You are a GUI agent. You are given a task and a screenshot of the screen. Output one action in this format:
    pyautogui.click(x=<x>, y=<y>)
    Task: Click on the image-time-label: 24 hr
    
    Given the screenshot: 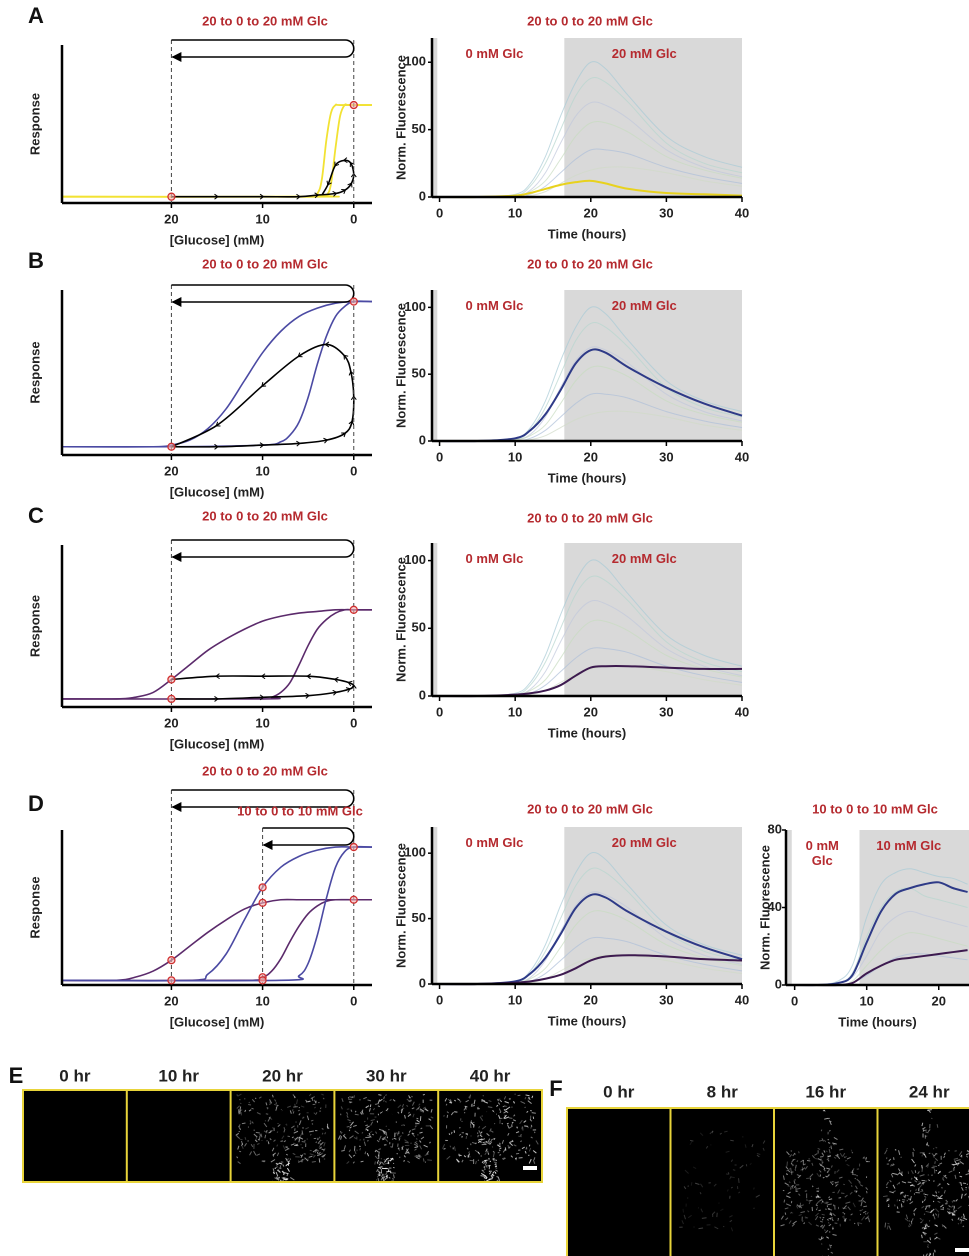 What is the action you would take?
    pyautogui.click(x=929, y=1091)
    